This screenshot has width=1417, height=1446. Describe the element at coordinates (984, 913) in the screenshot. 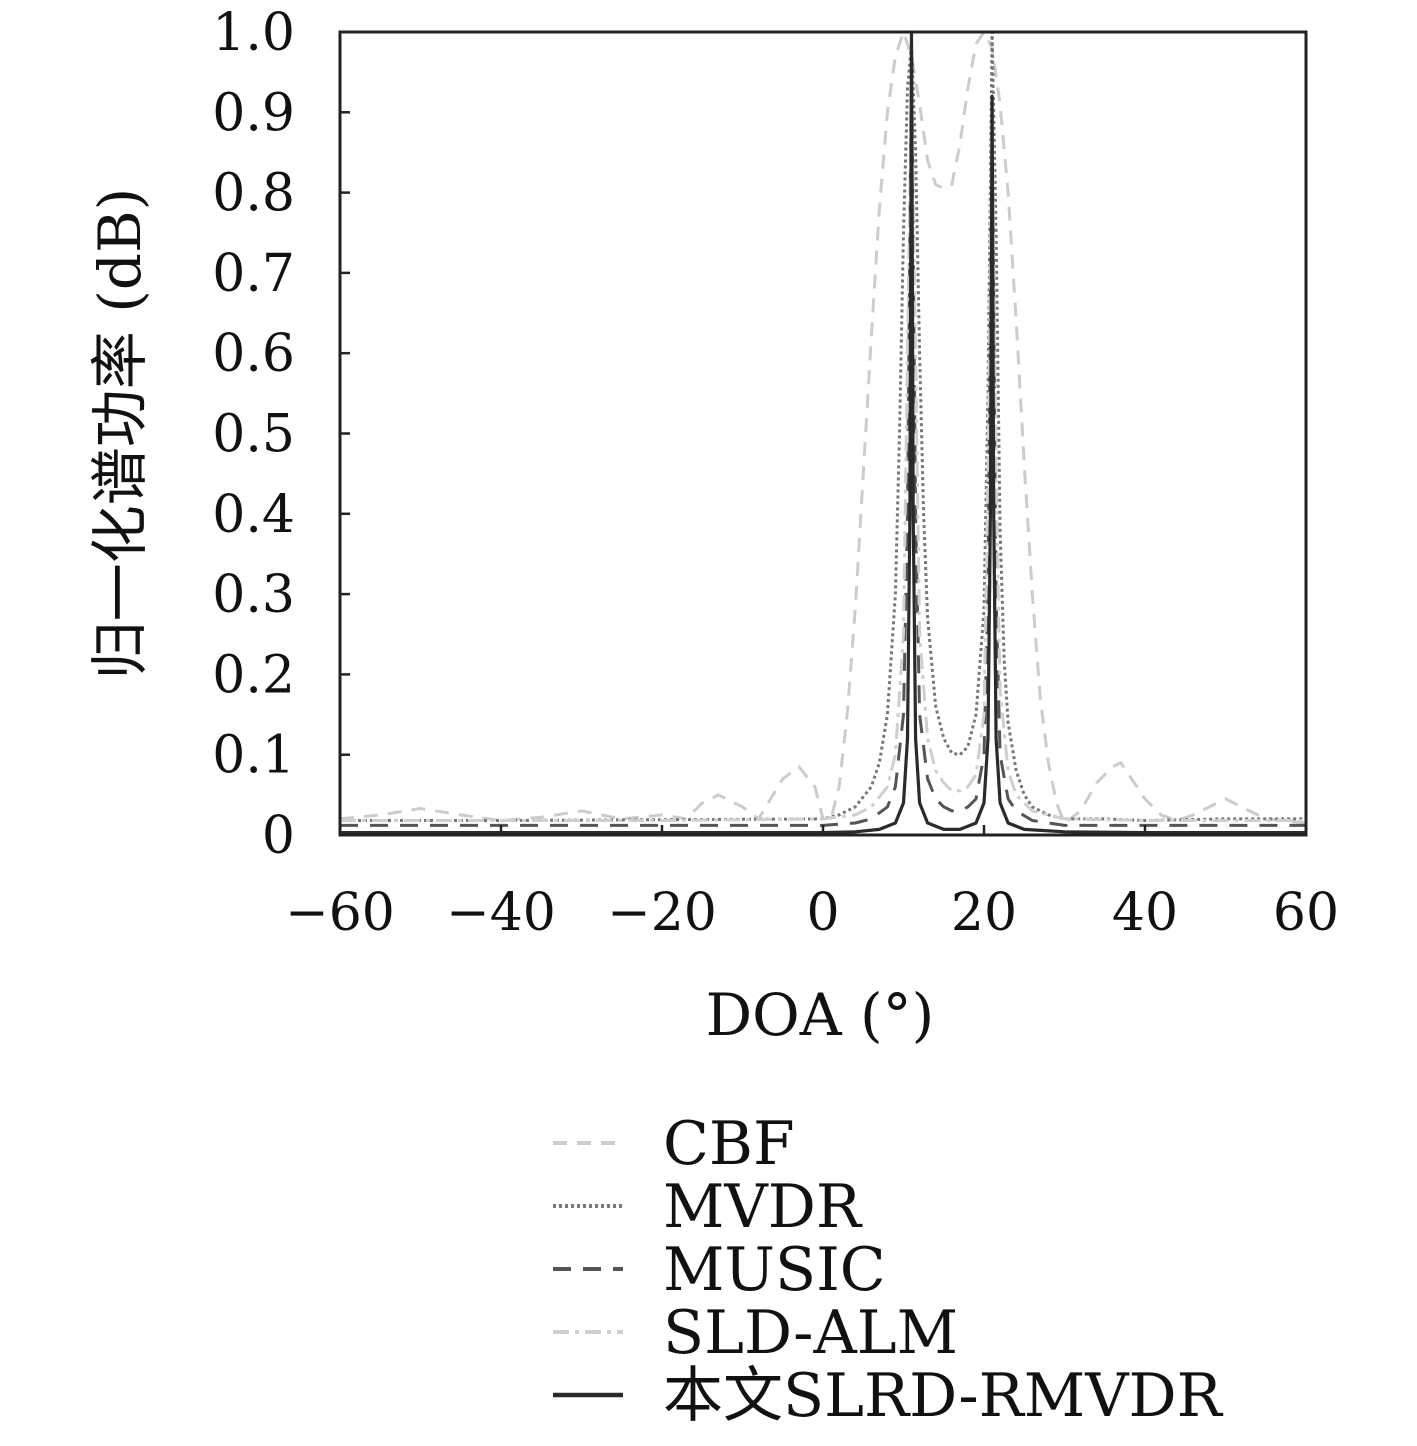

I see `x-tick-label: 20` at that location.